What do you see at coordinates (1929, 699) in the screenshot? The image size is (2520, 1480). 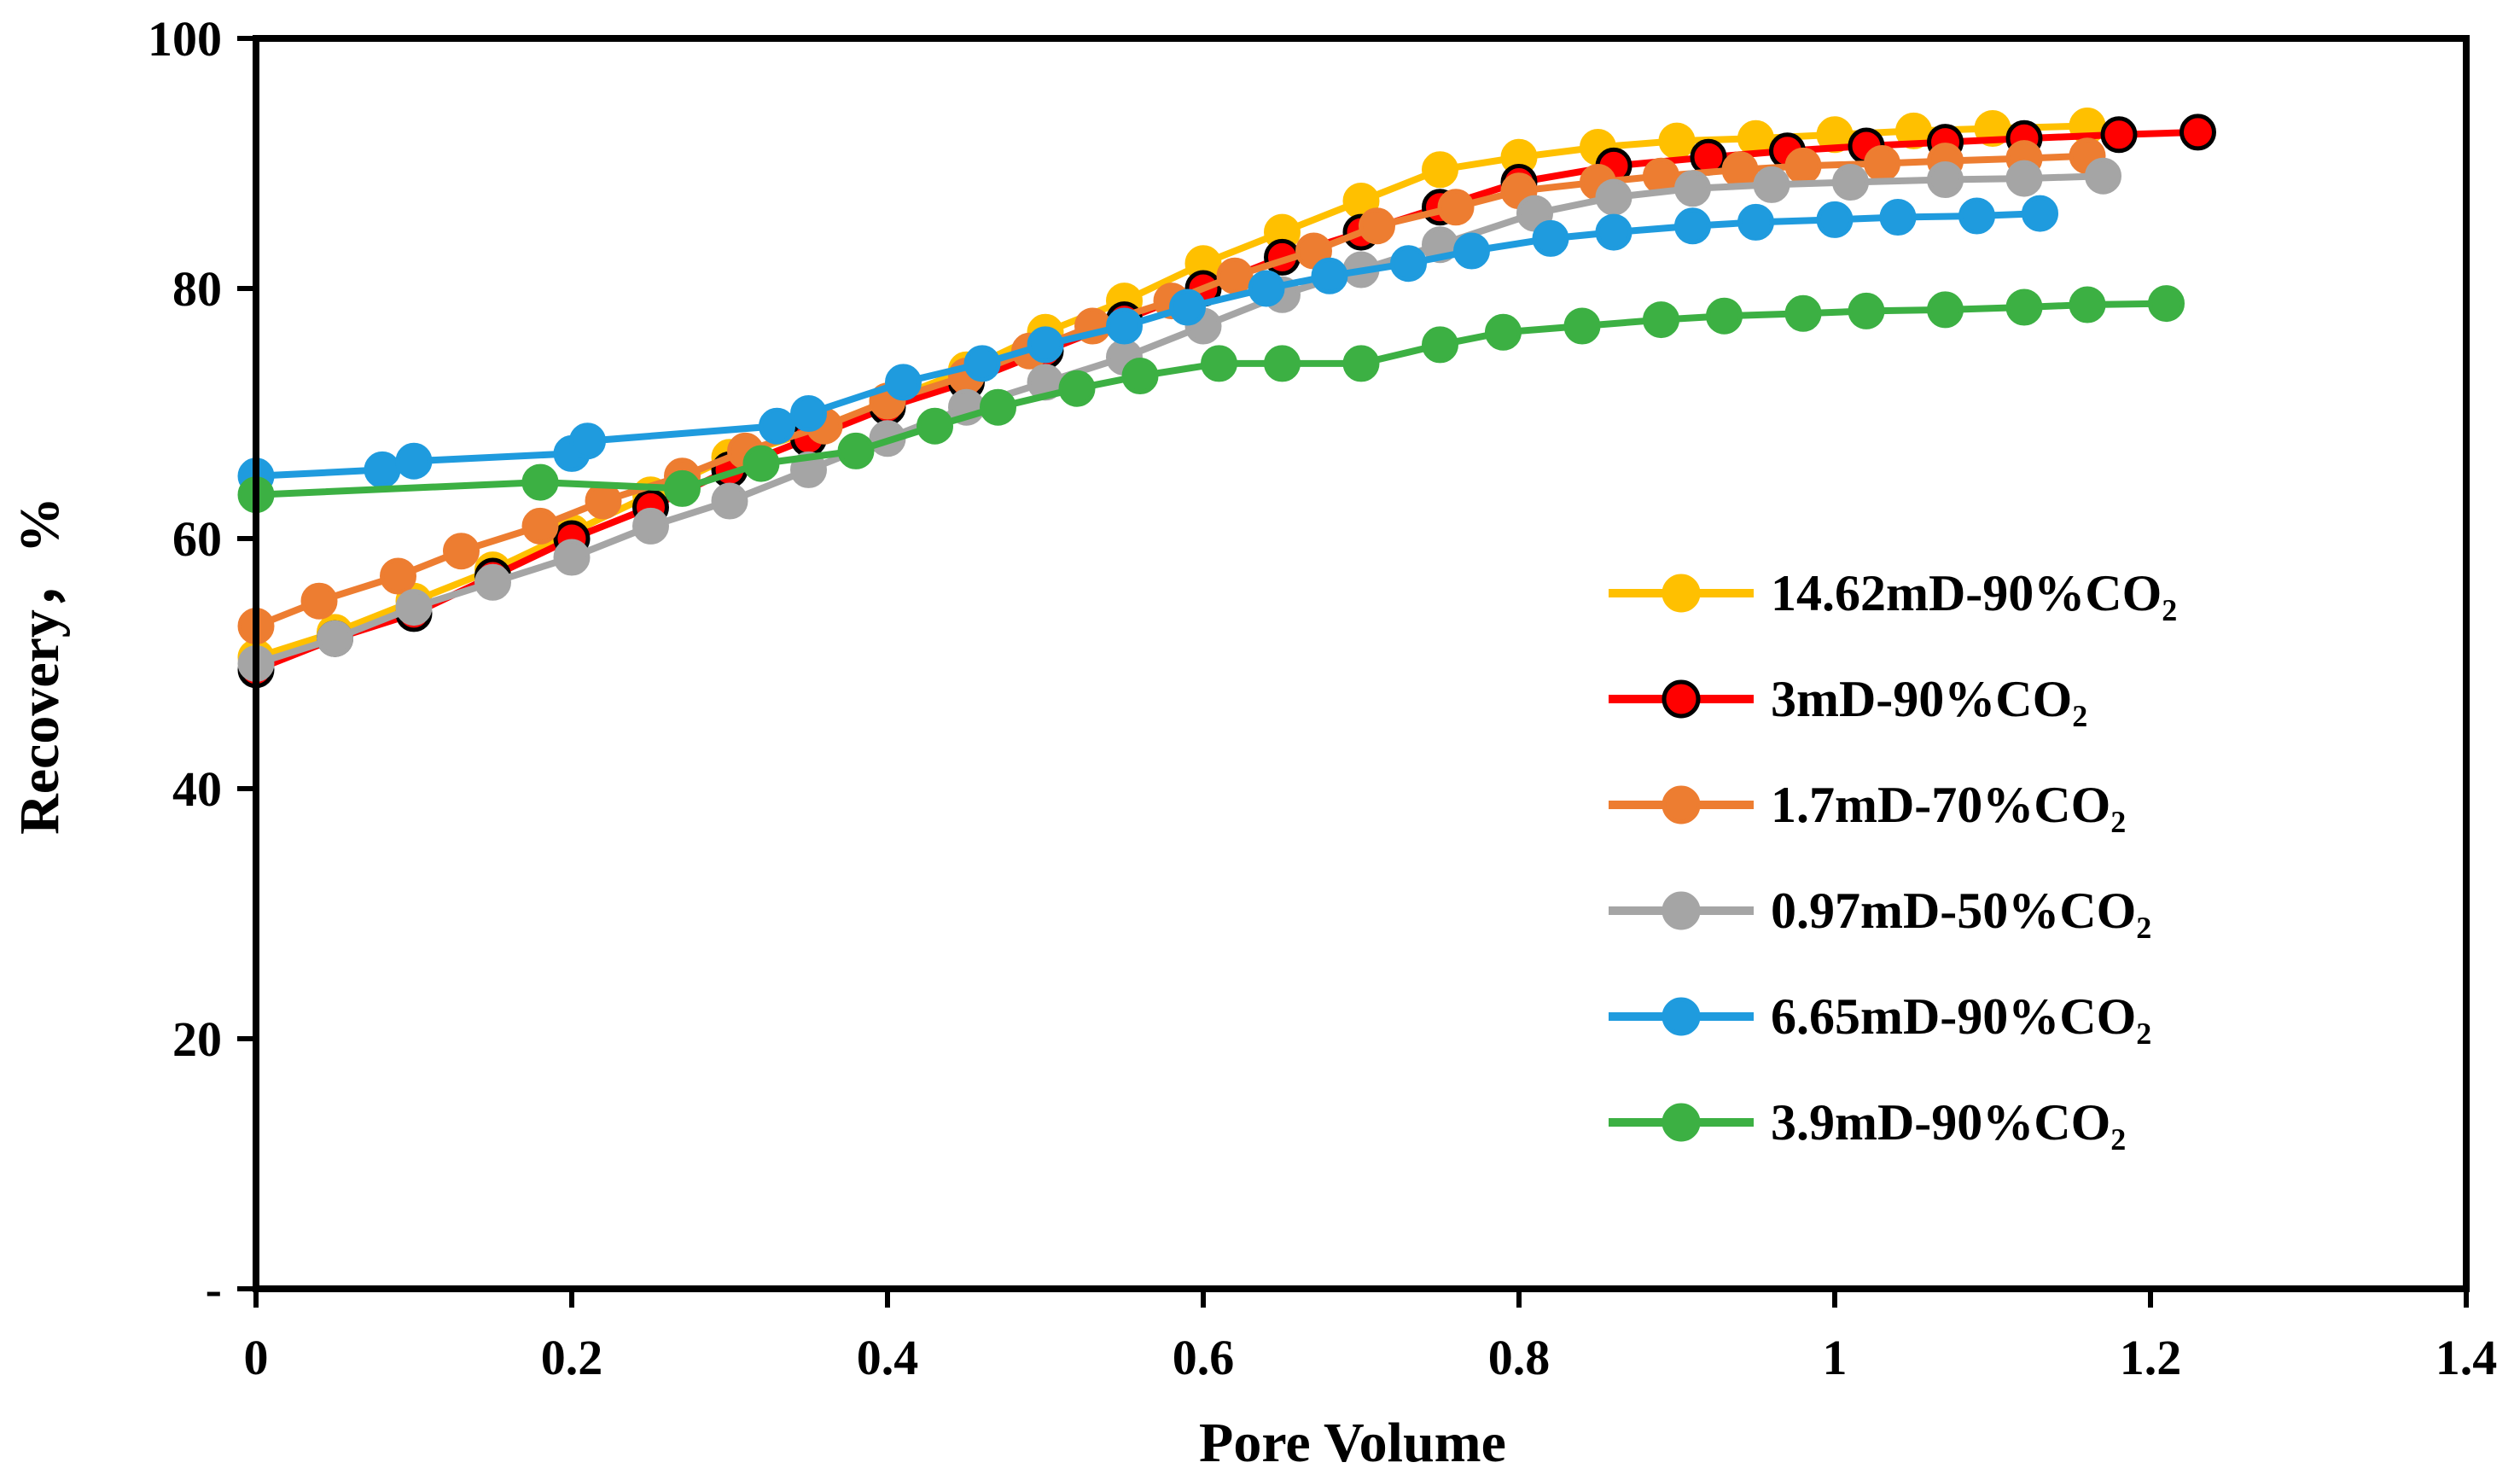 I see `legend-label-1: 3mD-90%CO₂` at bounding box center [1929, 699].